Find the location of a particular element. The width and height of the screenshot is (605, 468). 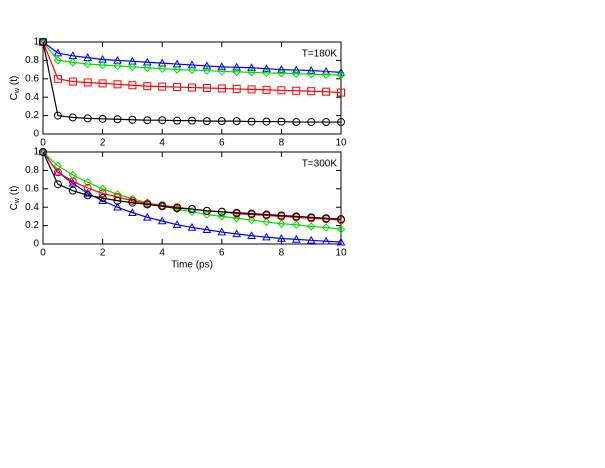

y-tick-label: 0.6 is located at coordinates (32, 78).